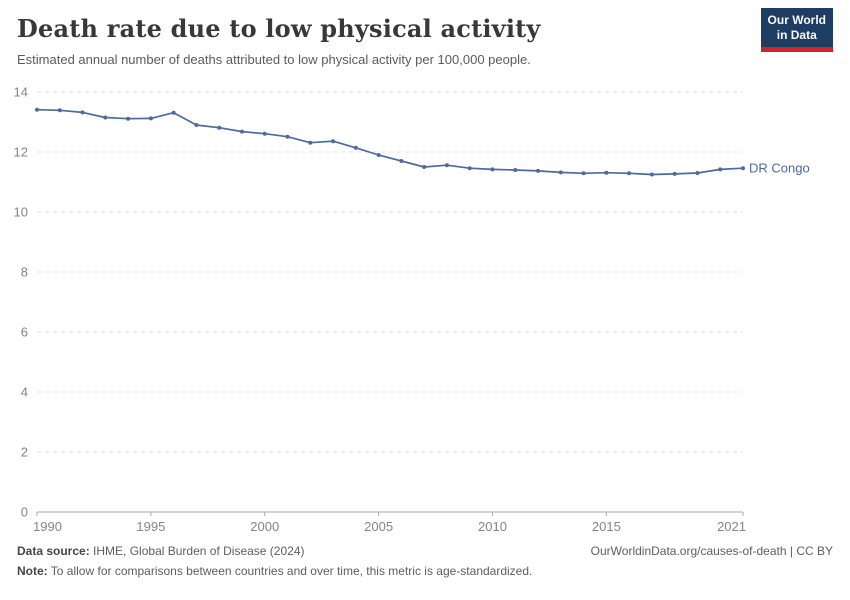 This screenshot has height=600, width=850. Describe the element at coordinates (21, 92) in the screenshot. I see `y-tick-label: 14` at that location.